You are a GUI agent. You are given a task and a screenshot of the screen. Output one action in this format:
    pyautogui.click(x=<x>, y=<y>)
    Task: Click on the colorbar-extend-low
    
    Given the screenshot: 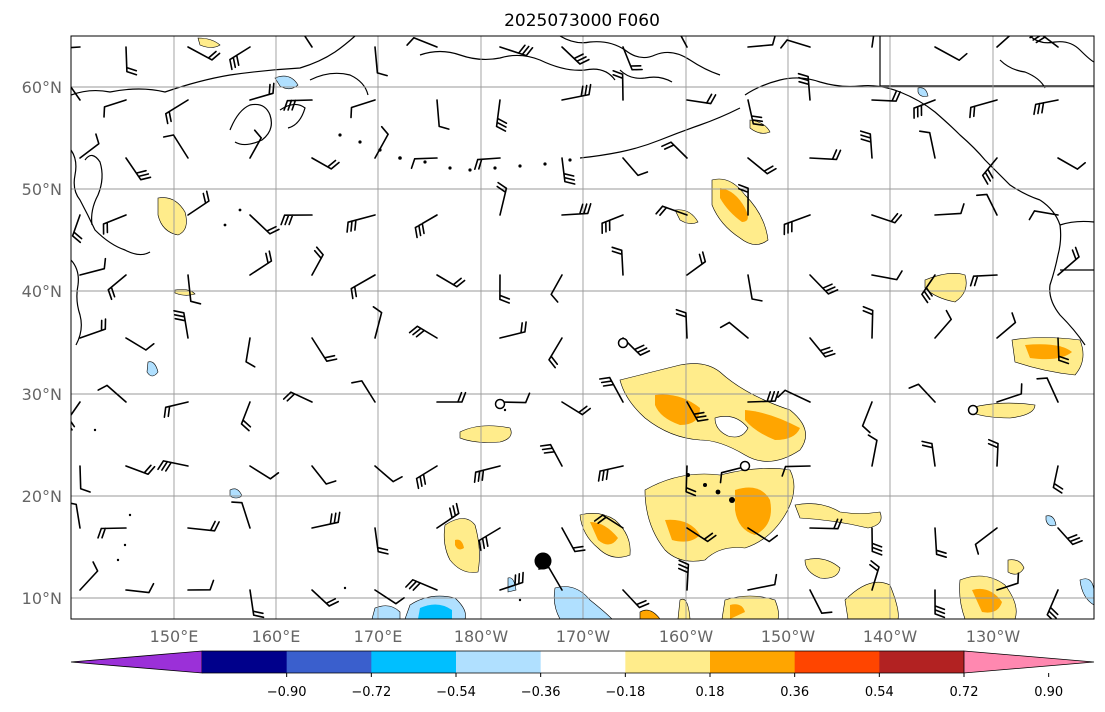 What is the action you would take?
    pyautogui.click(x=136, y=662)
    